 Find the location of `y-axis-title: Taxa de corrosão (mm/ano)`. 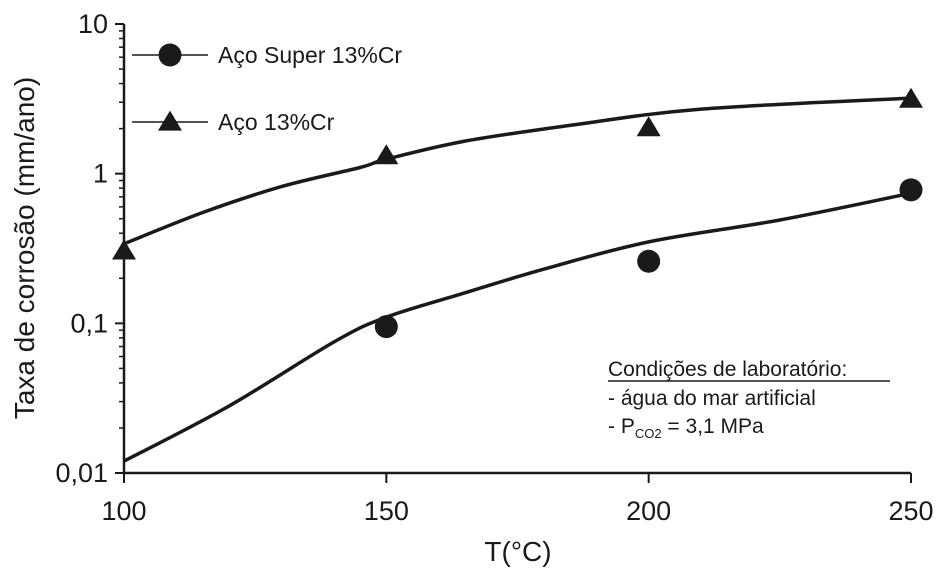

y-axis-title: Taxa de corrosão (mm/ano) is located at coordinates (24, 248).